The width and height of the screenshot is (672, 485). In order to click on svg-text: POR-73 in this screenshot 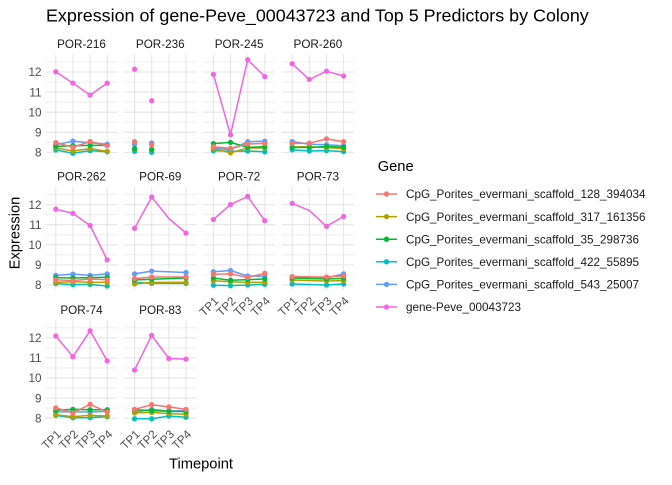, I will do `click(318, 177)`.